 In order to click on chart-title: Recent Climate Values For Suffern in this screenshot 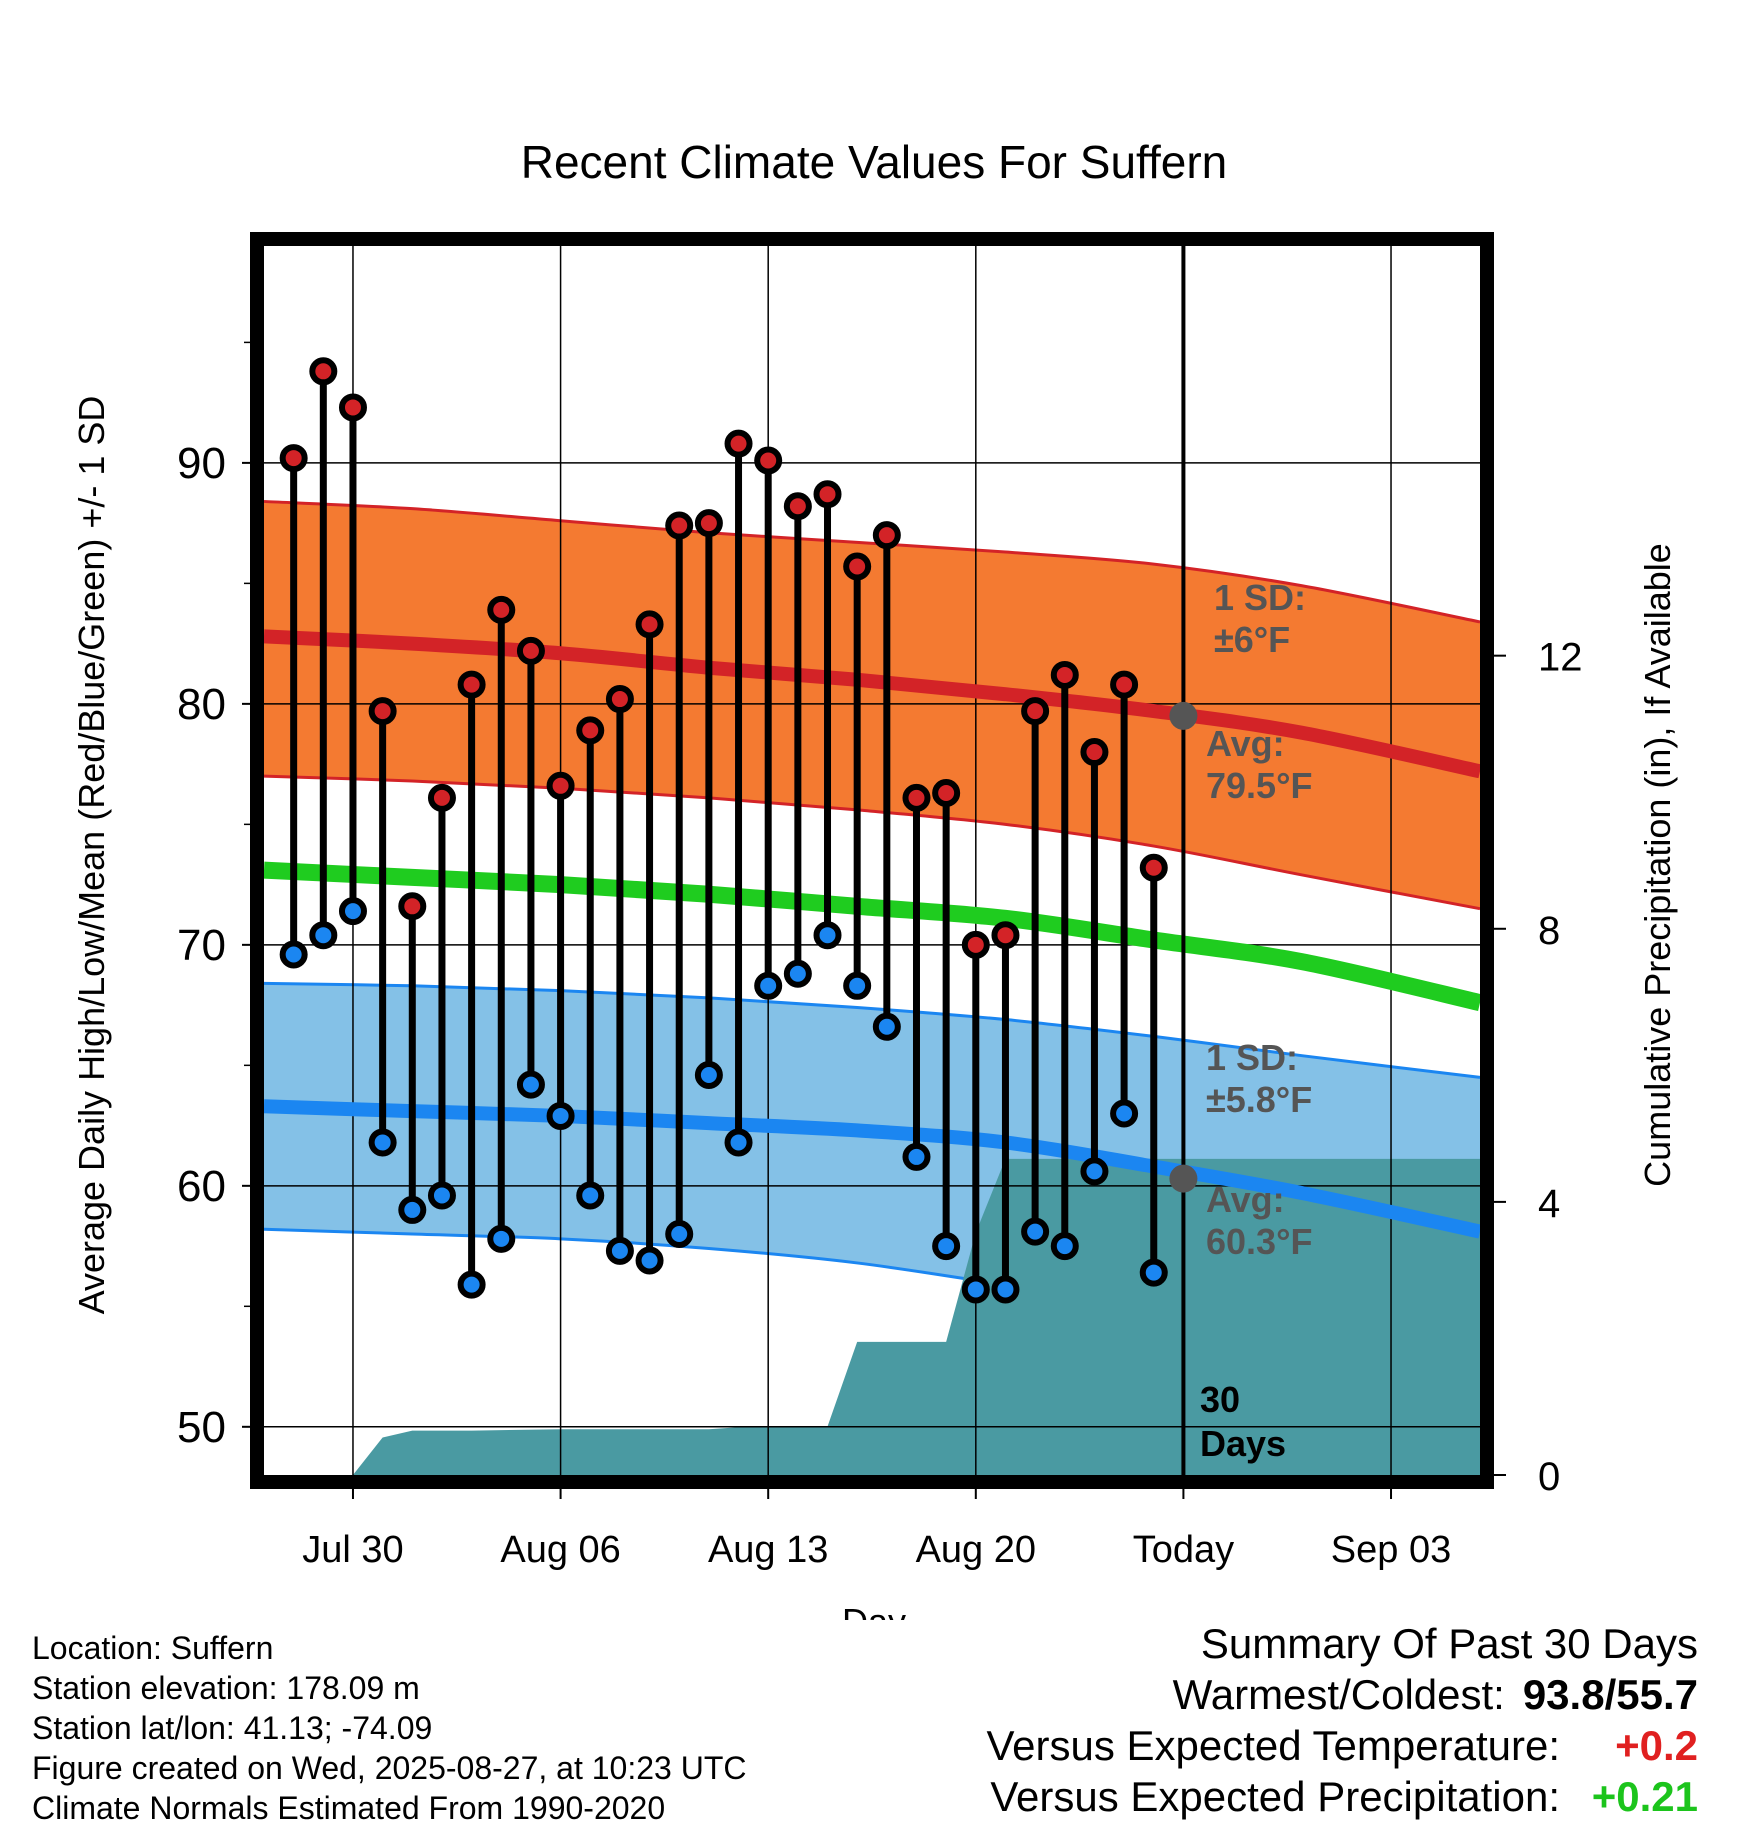, I will do `click(874, 162)`.